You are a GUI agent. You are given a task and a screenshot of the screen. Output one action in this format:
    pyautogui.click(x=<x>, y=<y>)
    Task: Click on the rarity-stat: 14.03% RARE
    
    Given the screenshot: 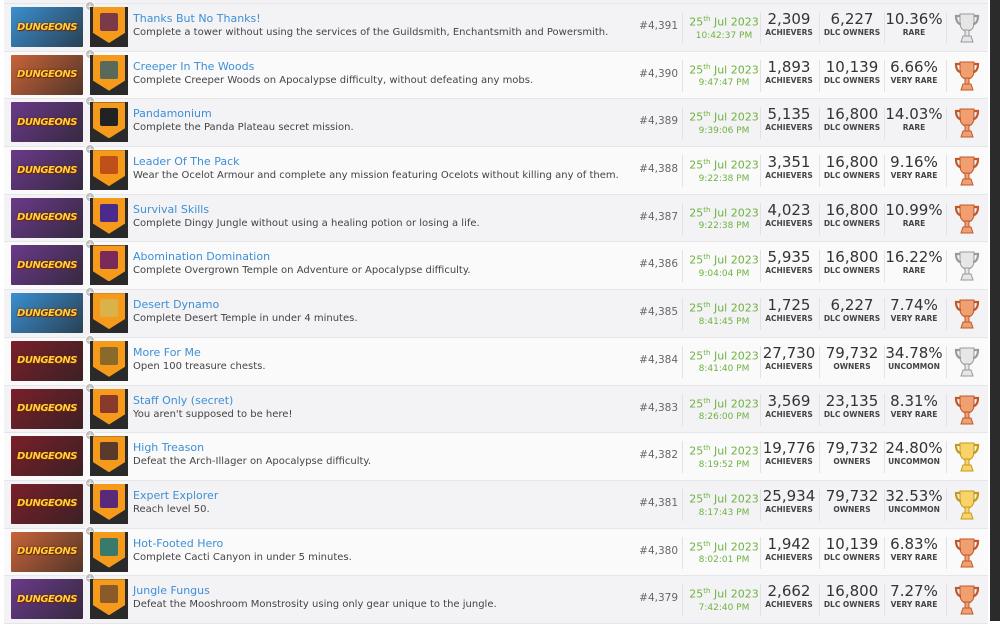 What is the action you would take?
    pyautogui.click(x=914, y=119)
    